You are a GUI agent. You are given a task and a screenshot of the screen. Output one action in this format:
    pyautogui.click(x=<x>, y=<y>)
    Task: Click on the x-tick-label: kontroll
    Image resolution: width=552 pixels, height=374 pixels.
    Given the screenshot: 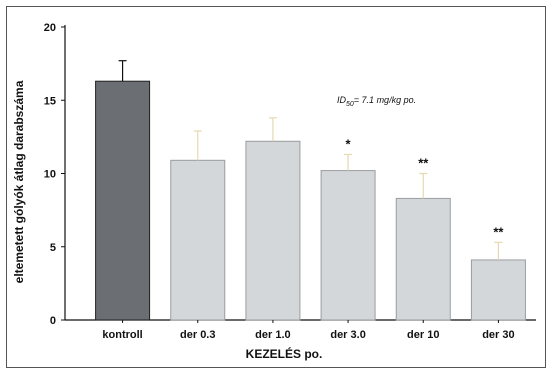 What is the action you would take?
    pyautogui.click(x=122, y=335)
    